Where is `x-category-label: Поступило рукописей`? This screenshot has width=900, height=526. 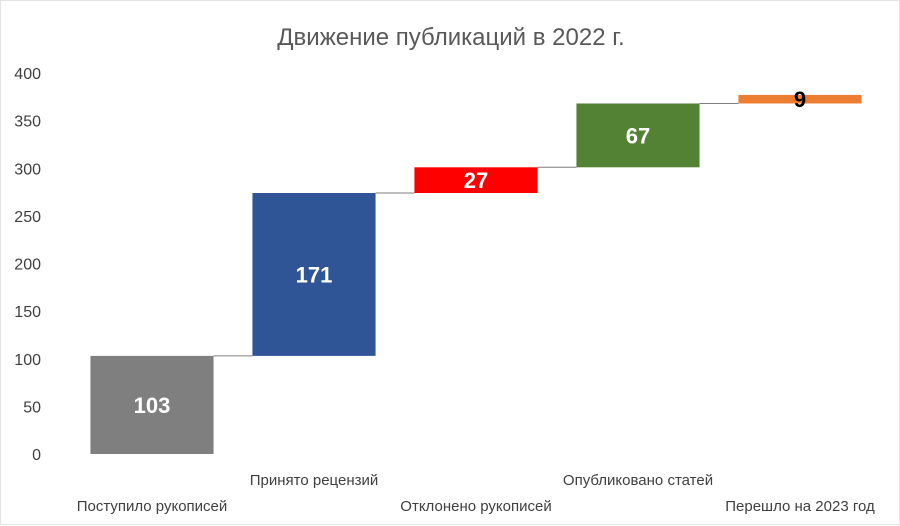
x-category-label: Поступило рукописей is located at coordinates (152, 506).